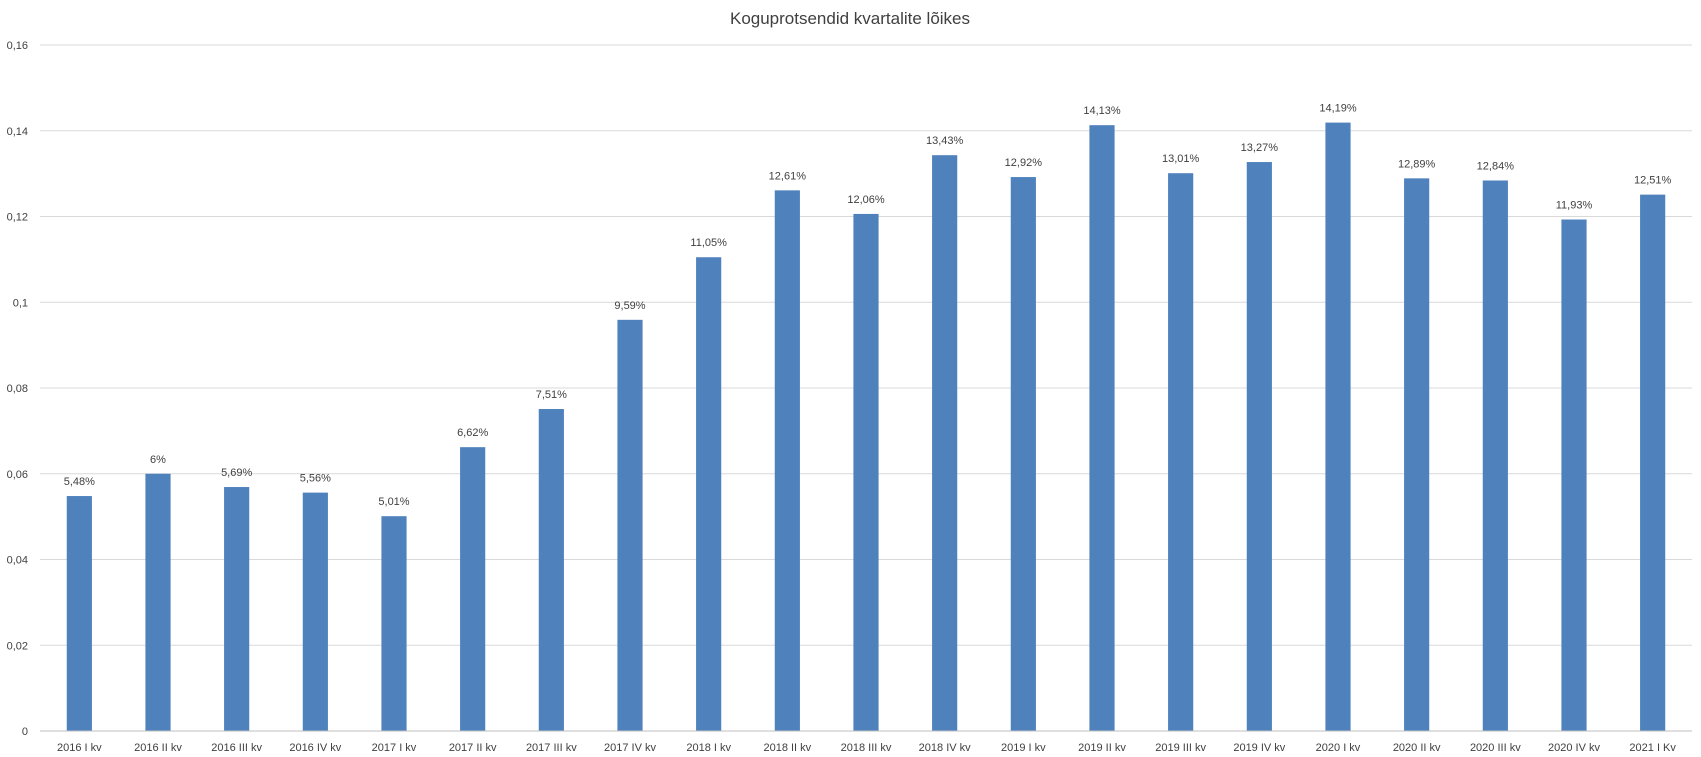 Image resolution: width=1701 pixels, height=757 pixels. I want to click on y-tick-label: 0,06, so click(17, 475).